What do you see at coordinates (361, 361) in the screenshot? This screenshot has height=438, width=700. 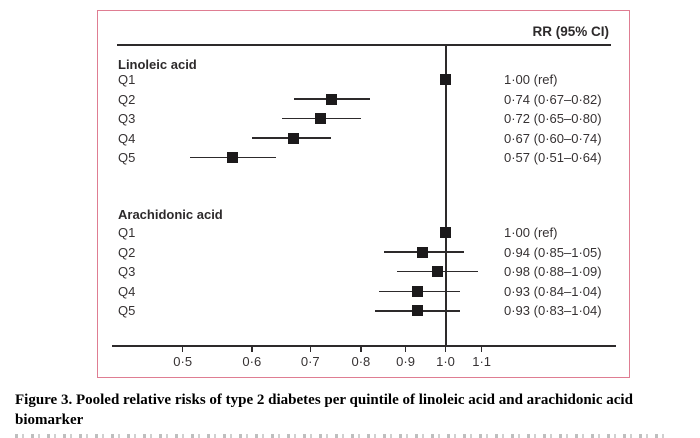 I see `axis-tick-label: 0·8` at bounding box center [361, 361].